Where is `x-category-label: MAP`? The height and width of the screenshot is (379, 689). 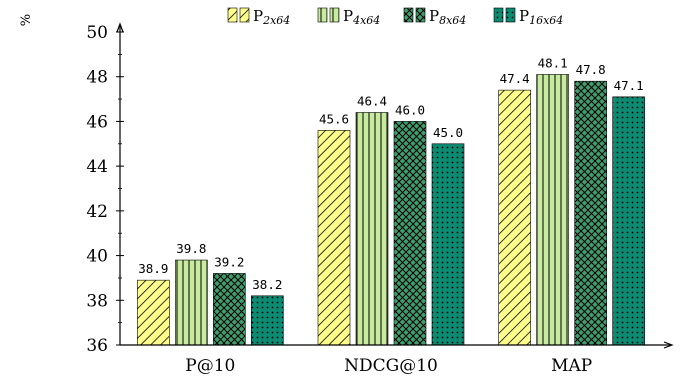
x-category-label: MAP is located at coordinates (571, 366).